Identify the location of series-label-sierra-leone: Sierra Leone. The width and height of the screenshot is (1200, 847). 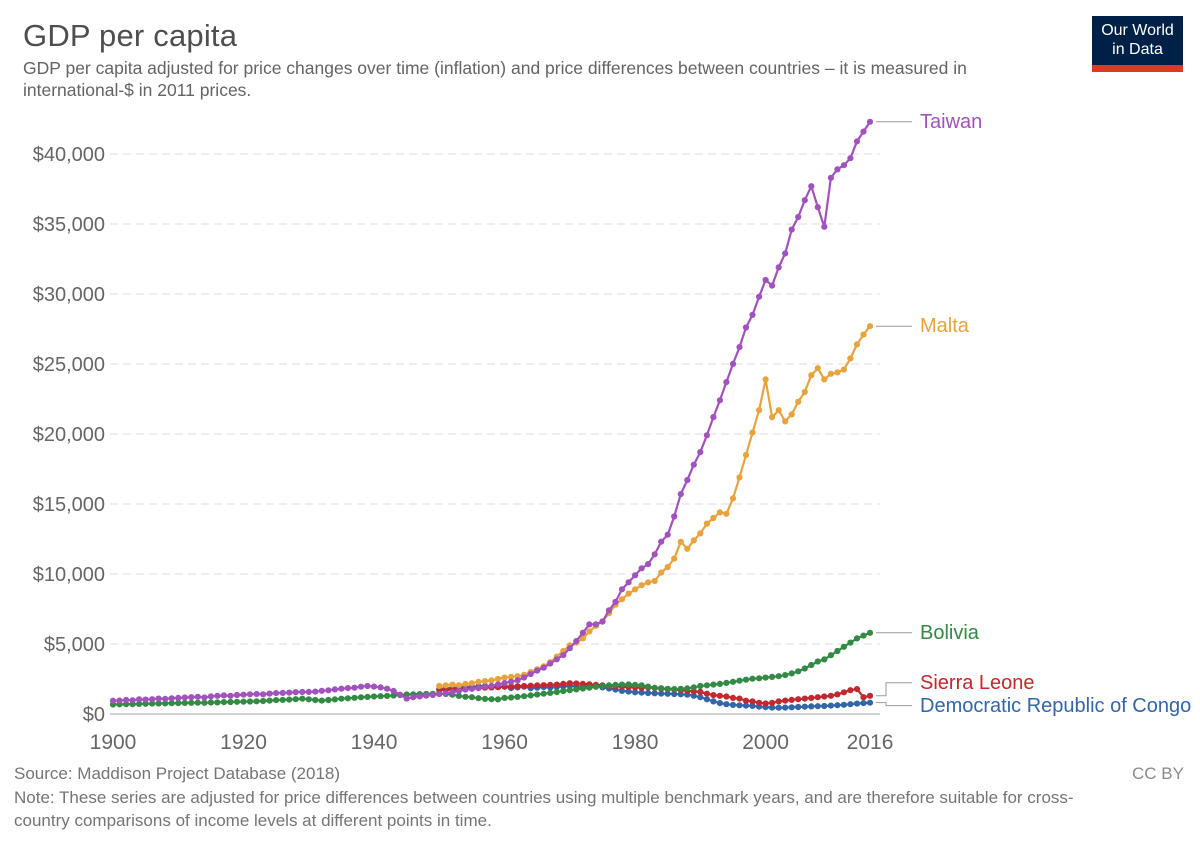
(977, 683).